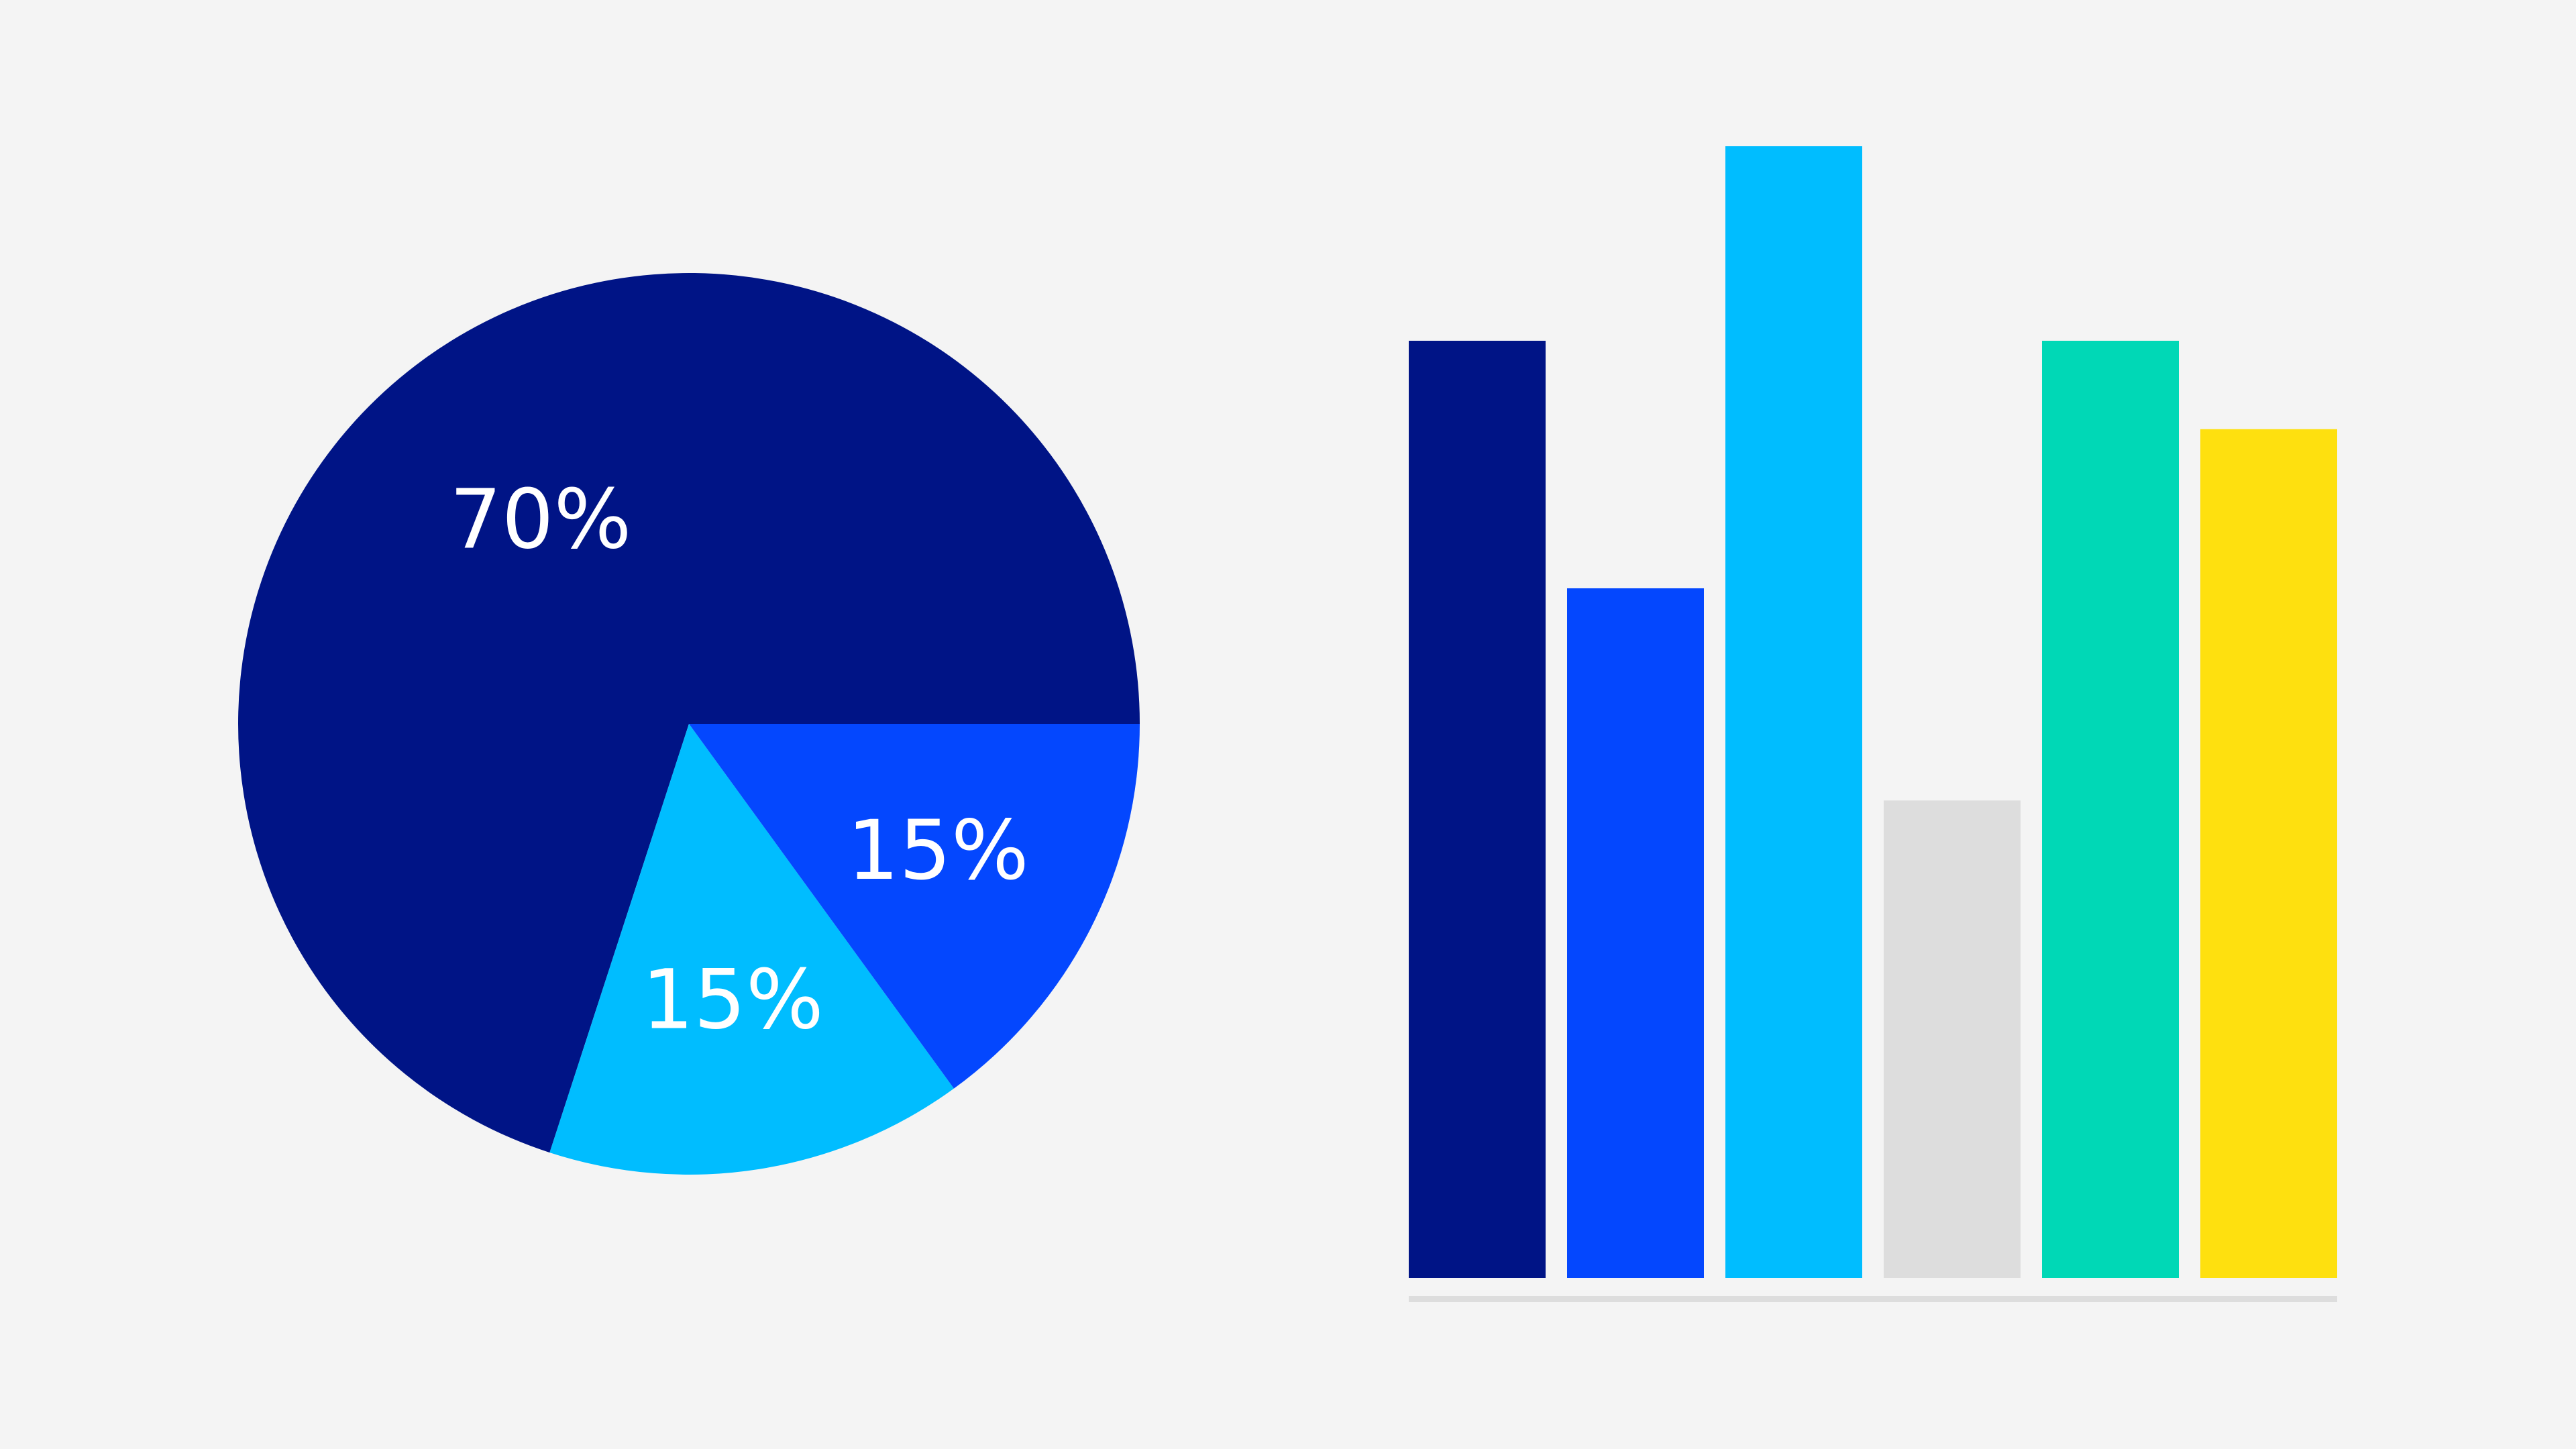 The height and width of the screenshot is (1449, 2576). Describe the element at coordinates (733, 1000) in the screenshot. I see `pie-slice-label-1: 15%` at that location.